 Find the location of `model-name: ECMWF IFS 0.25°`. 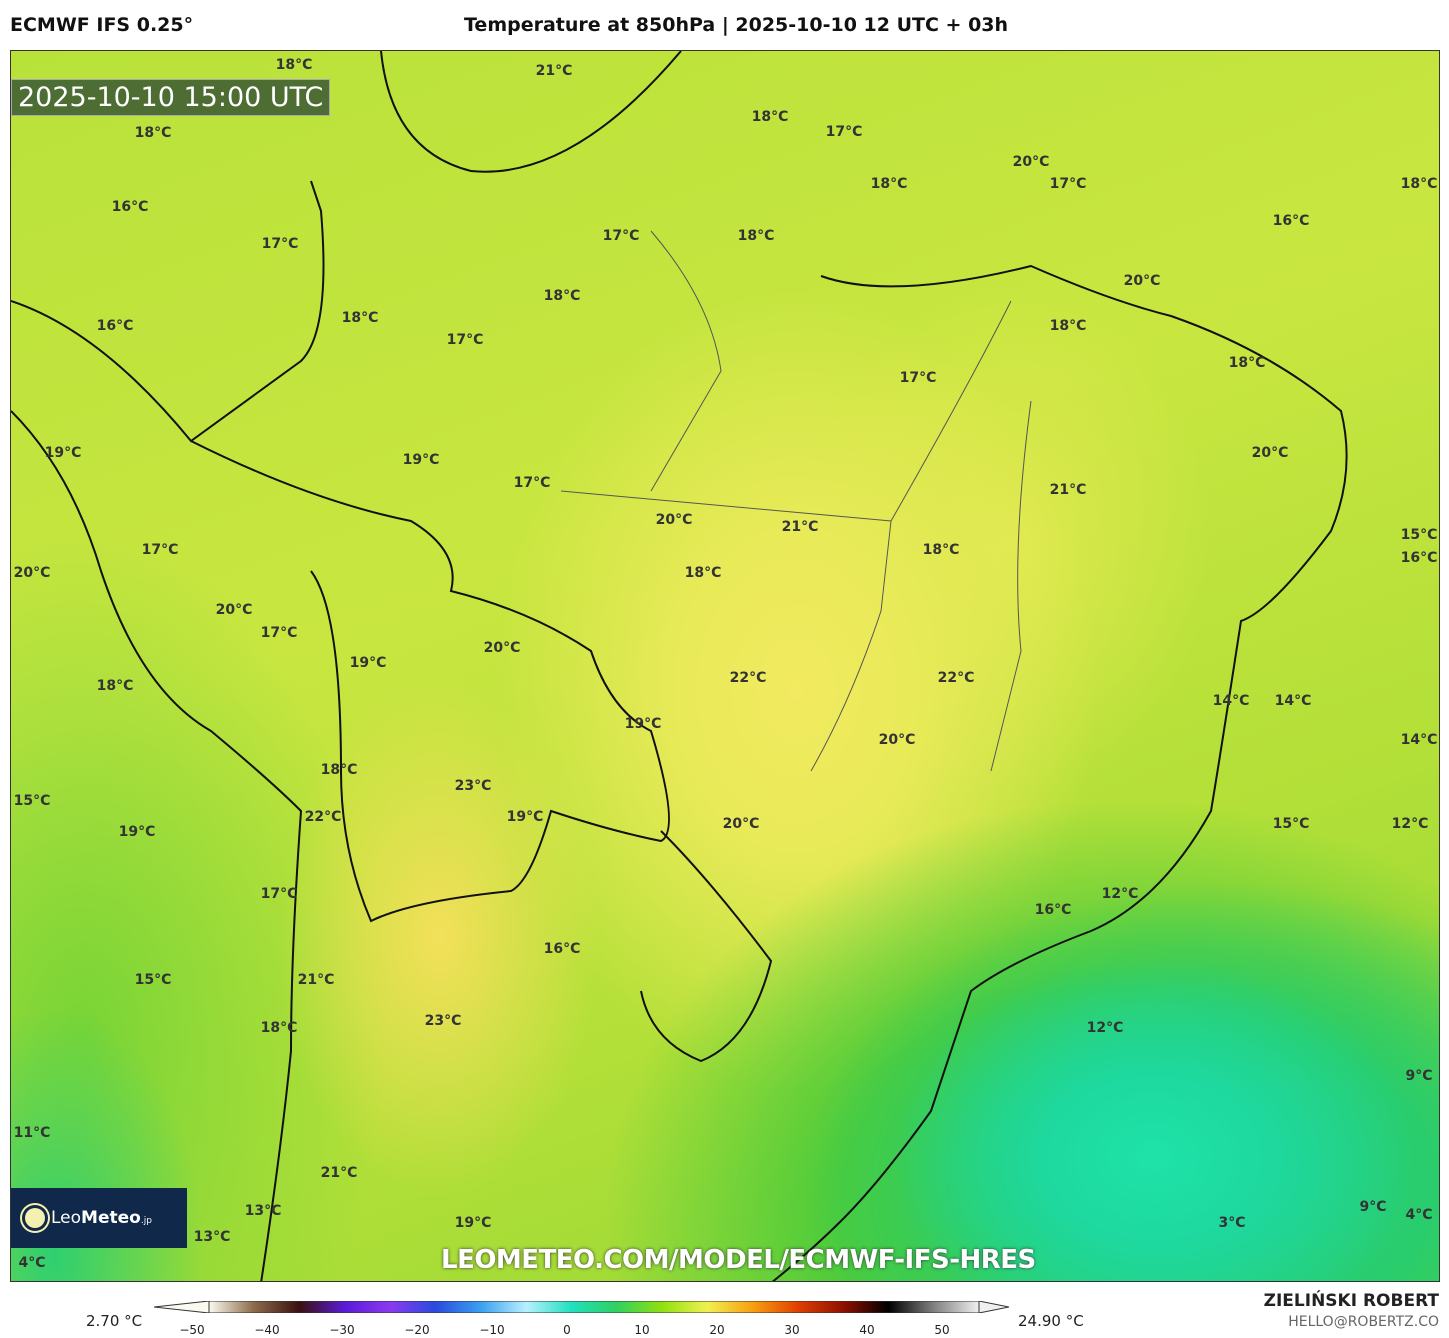

model-name: ECMWF IFS 0.25° is located at coordinates (102, 25).